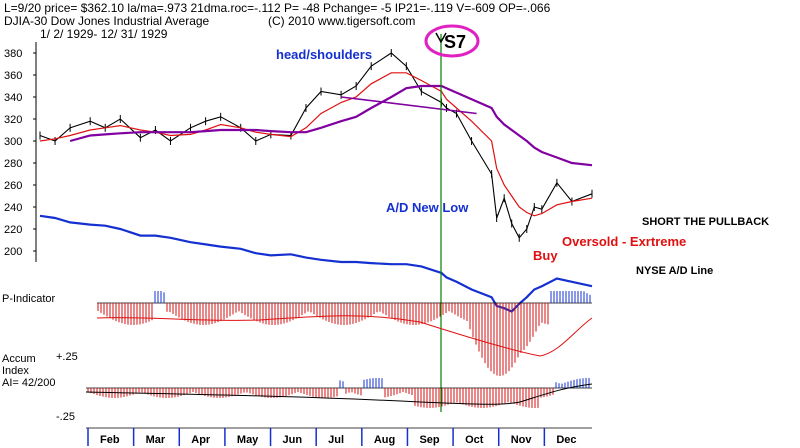 This screenshot has height=448, width=800. I want to click on ad-new-low-label: A/D New Low, so click(427, 207).